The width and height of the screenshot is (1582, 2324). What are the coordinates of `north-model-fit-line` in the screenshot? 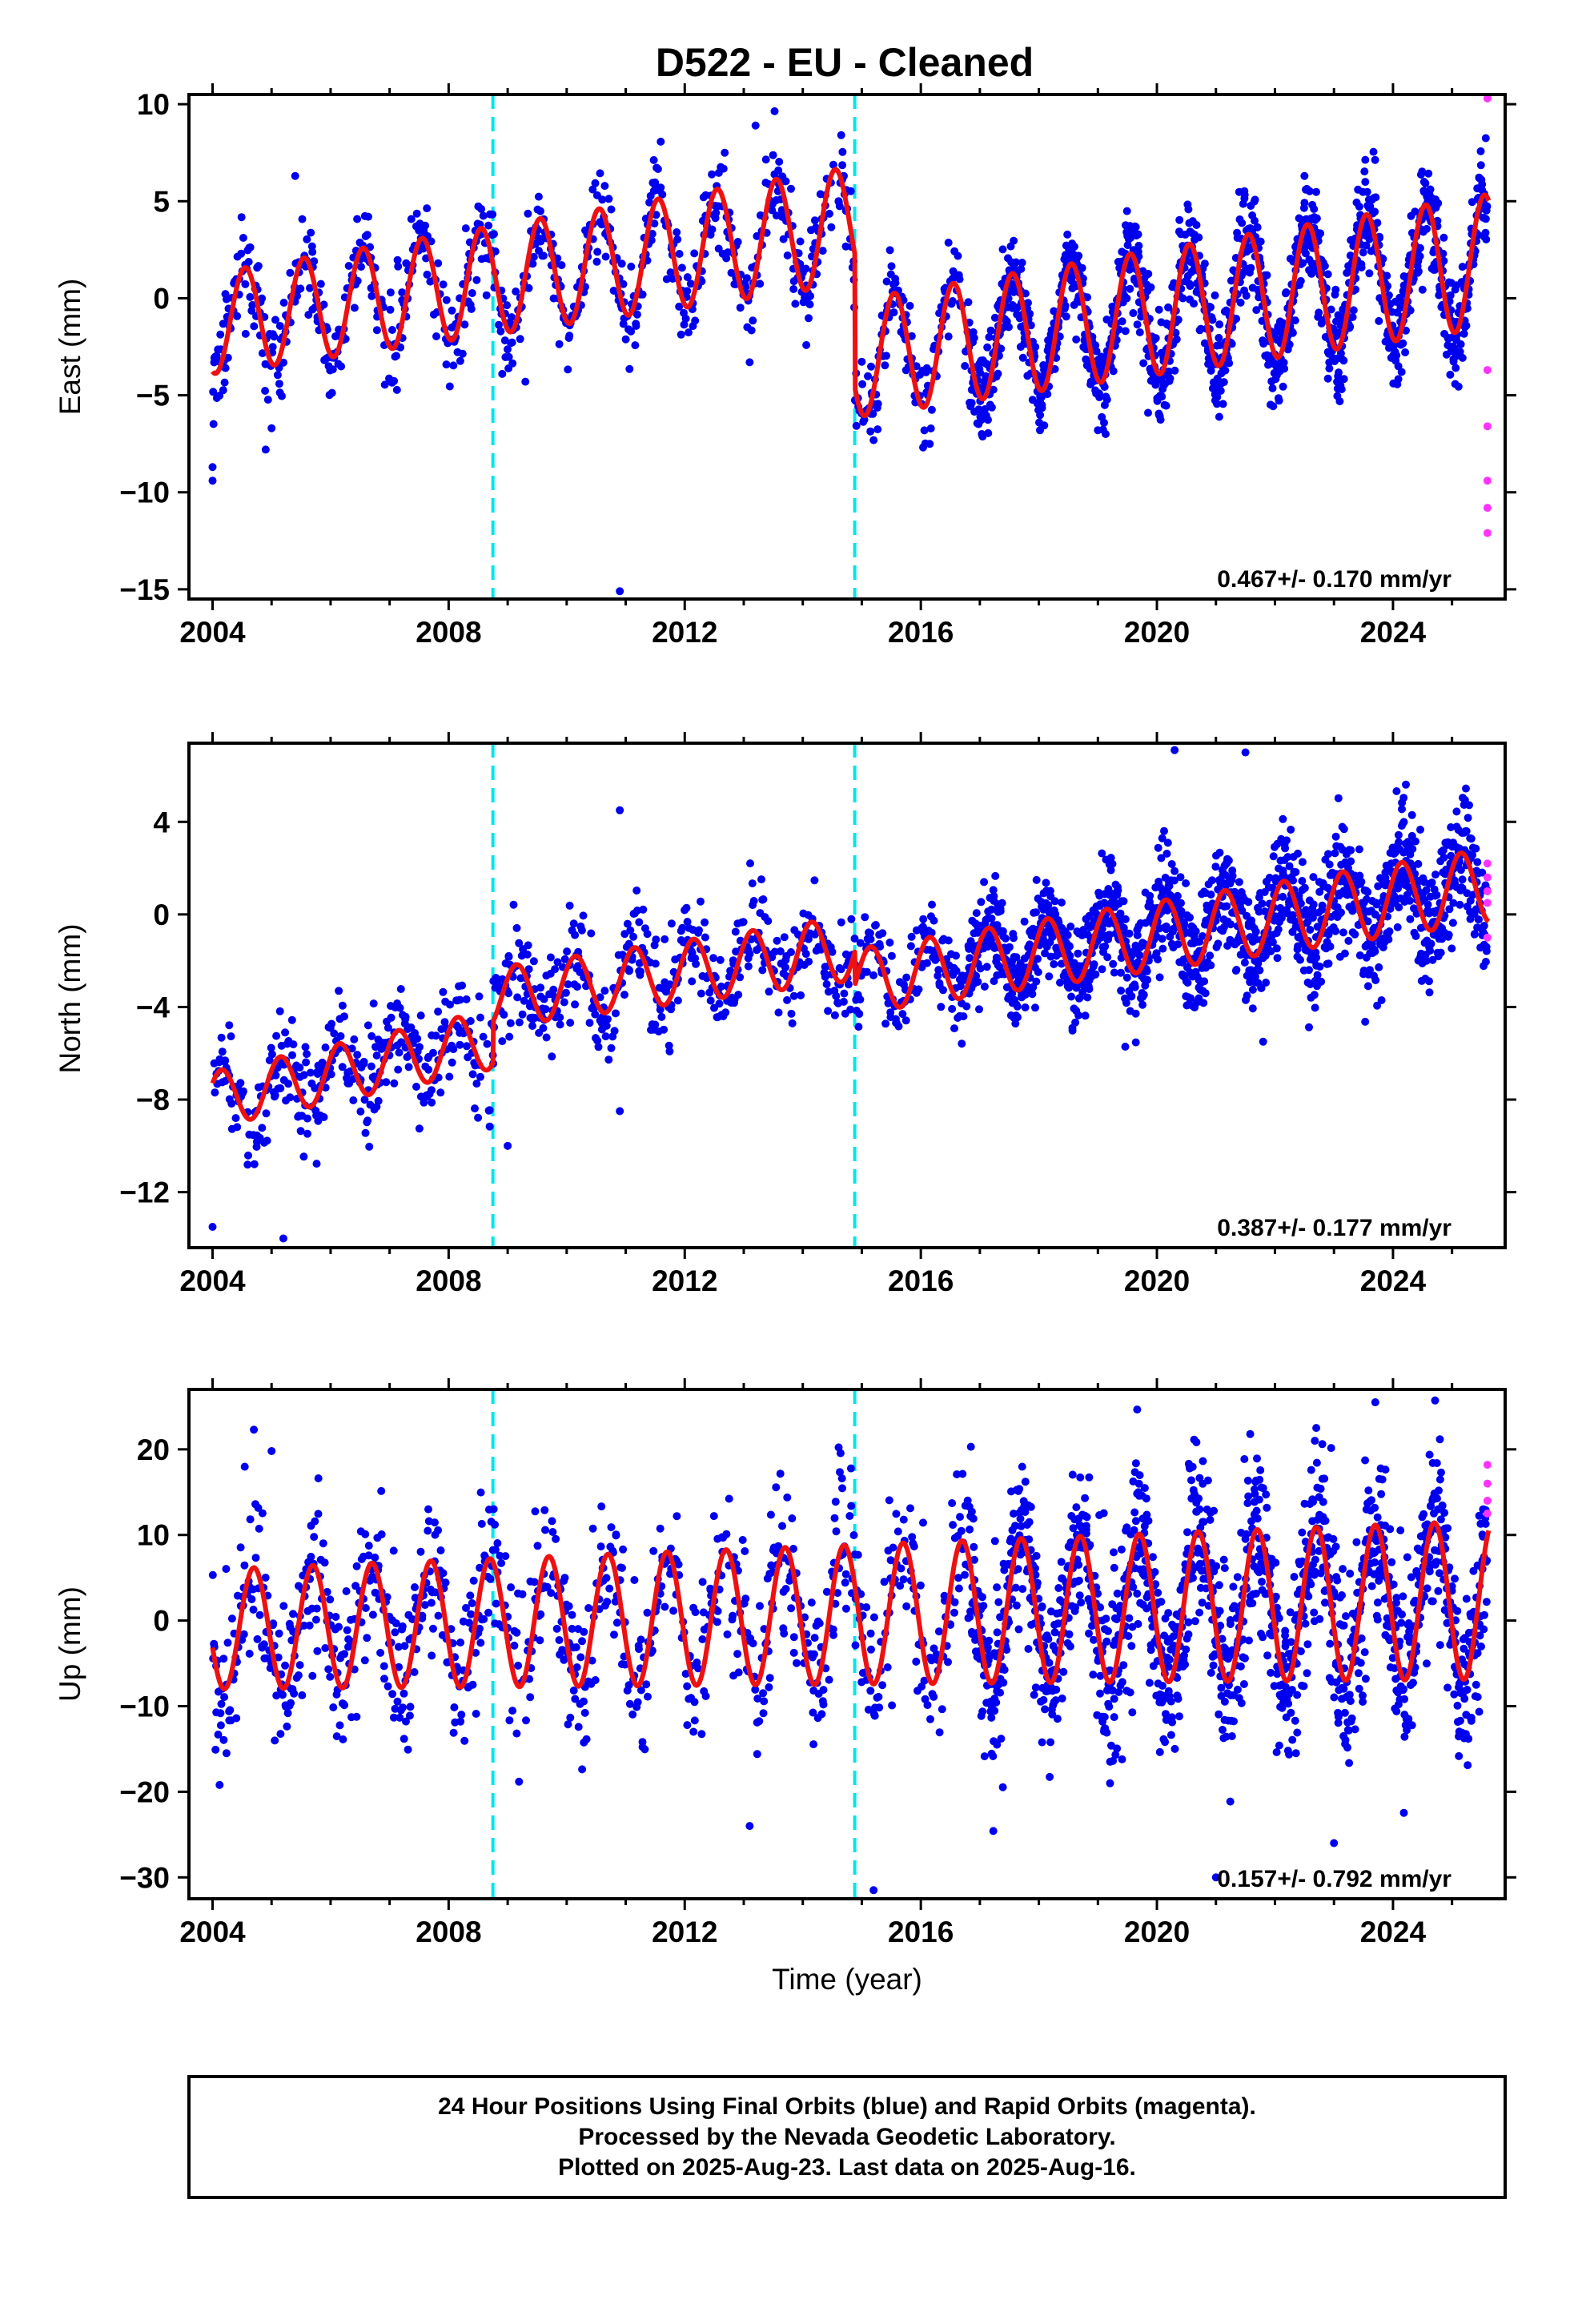 It's located at (850, 986).